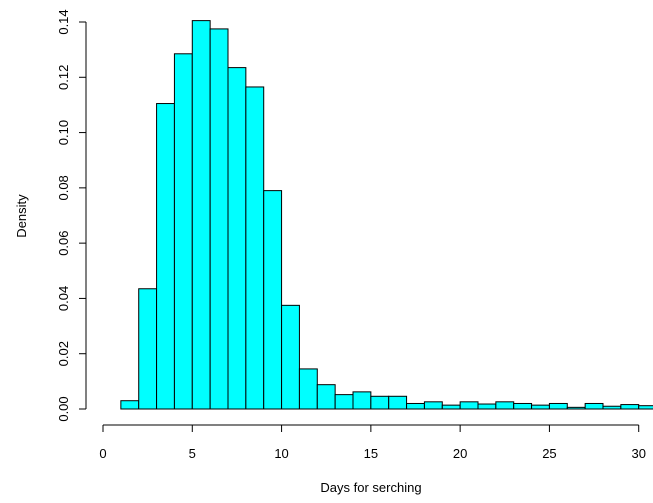  I want to click on x-tick-label: 5, so click(192, 453).